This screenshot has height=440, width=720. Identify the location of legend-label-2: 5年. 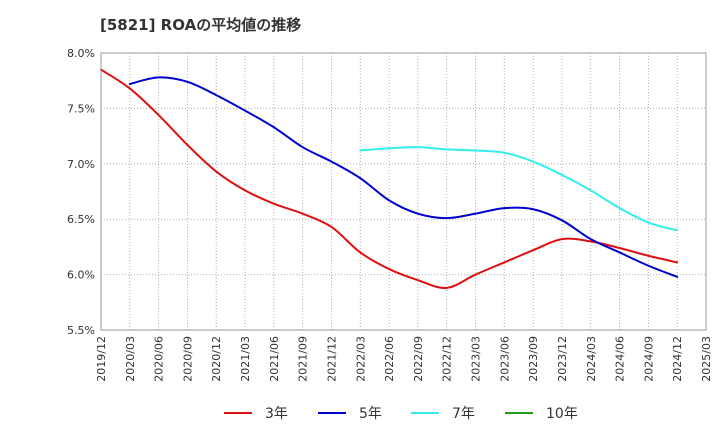
(370, 414).